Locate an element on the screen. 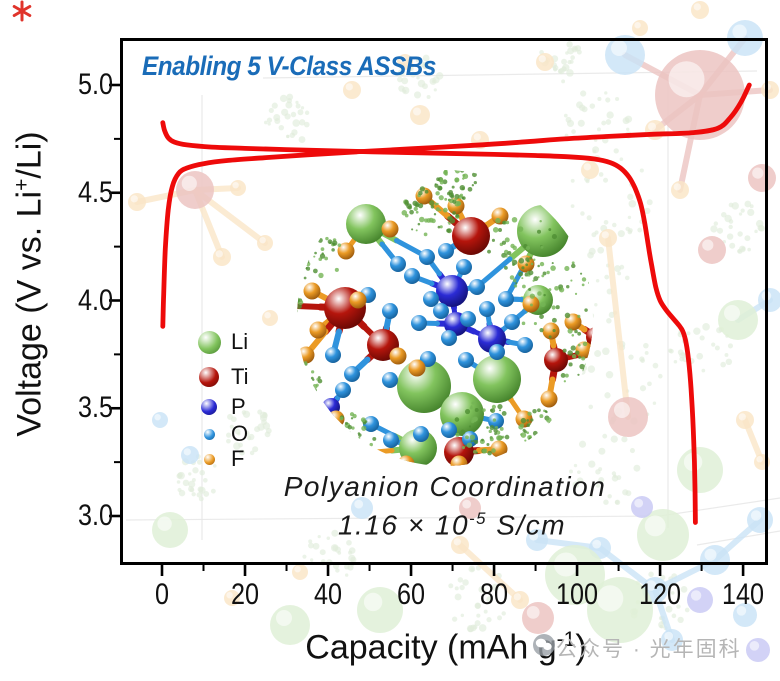  x-tick-label: 20 is located at coordinates (245, 594).